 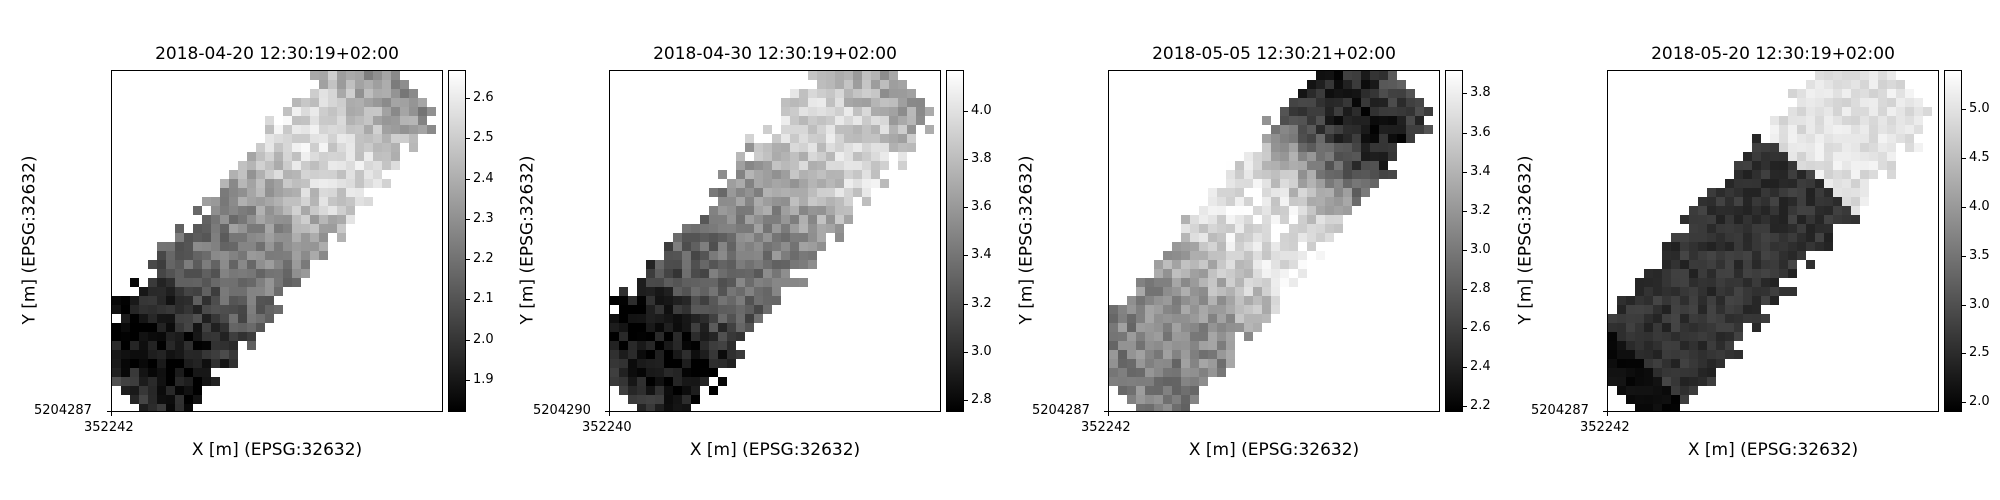 What do you see at coordinates (277, 54) in the screenshot?
I see `chart-title: 2018-04-20 12:30:19+02:00` at bounding box center [277, 54].